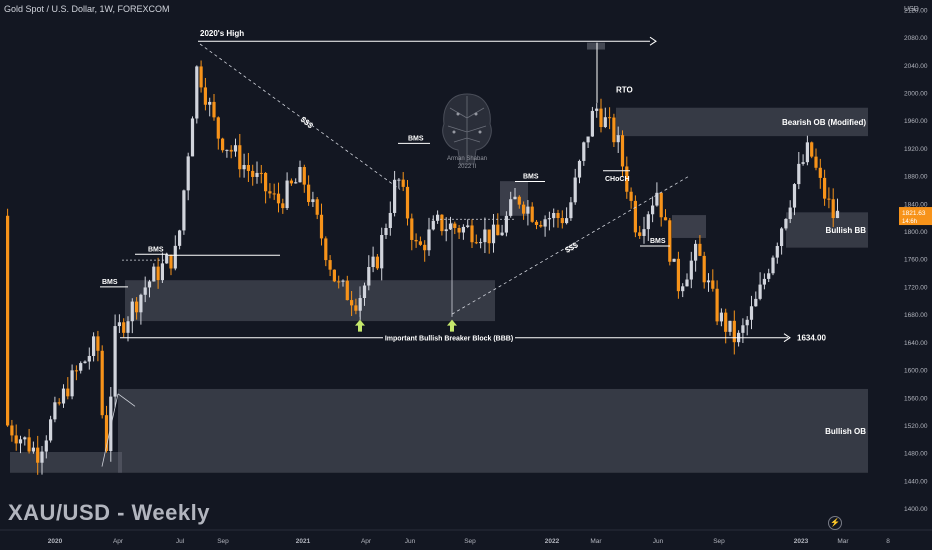 The width and height of the screenshot is (932, 550). Describe the element at coordinates (916, 343) in the screenshot. I see `price-tick-label: 1640.00` at that location.